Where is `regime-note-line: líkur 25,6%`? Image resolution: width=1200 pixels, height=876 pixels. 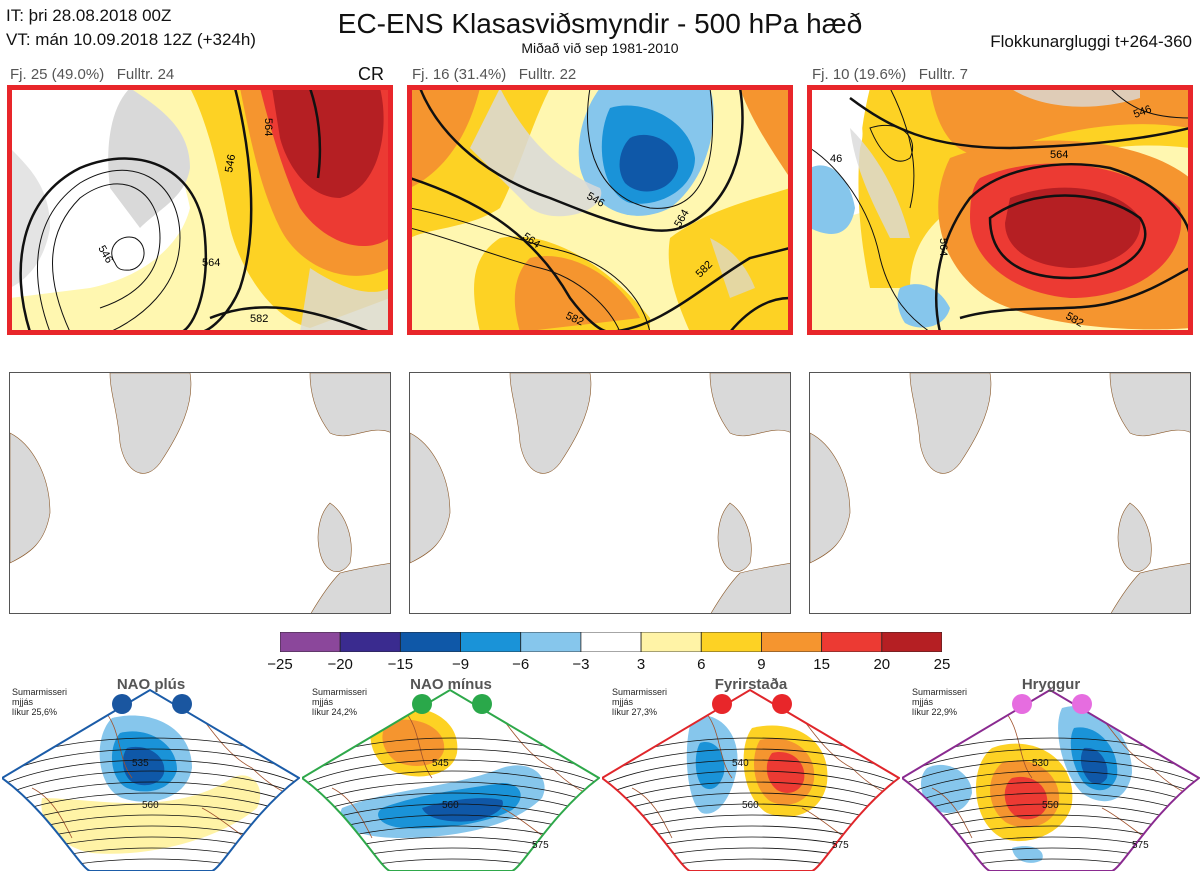
regime-note-line: líkur 25,6% is located at coordinates (35, 712).